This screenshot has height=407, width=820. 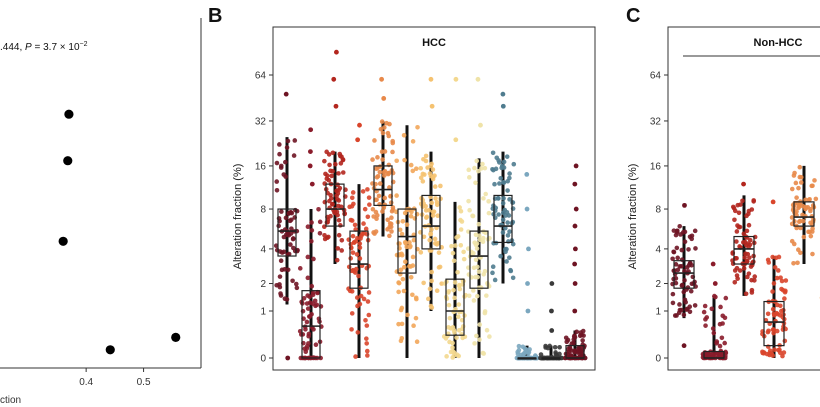 I want to click on panel-c-y-tick-label: 8, so click(x=658, y=210).